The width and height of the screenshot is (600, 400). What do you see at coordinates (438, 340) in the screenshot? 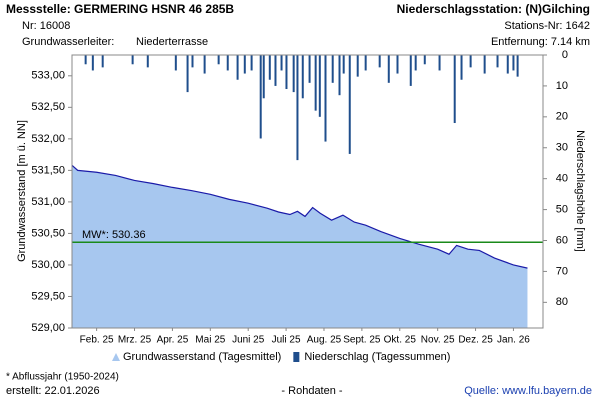
I see `x-tick-label: Nov. 25` at bounding box center [438, 340].